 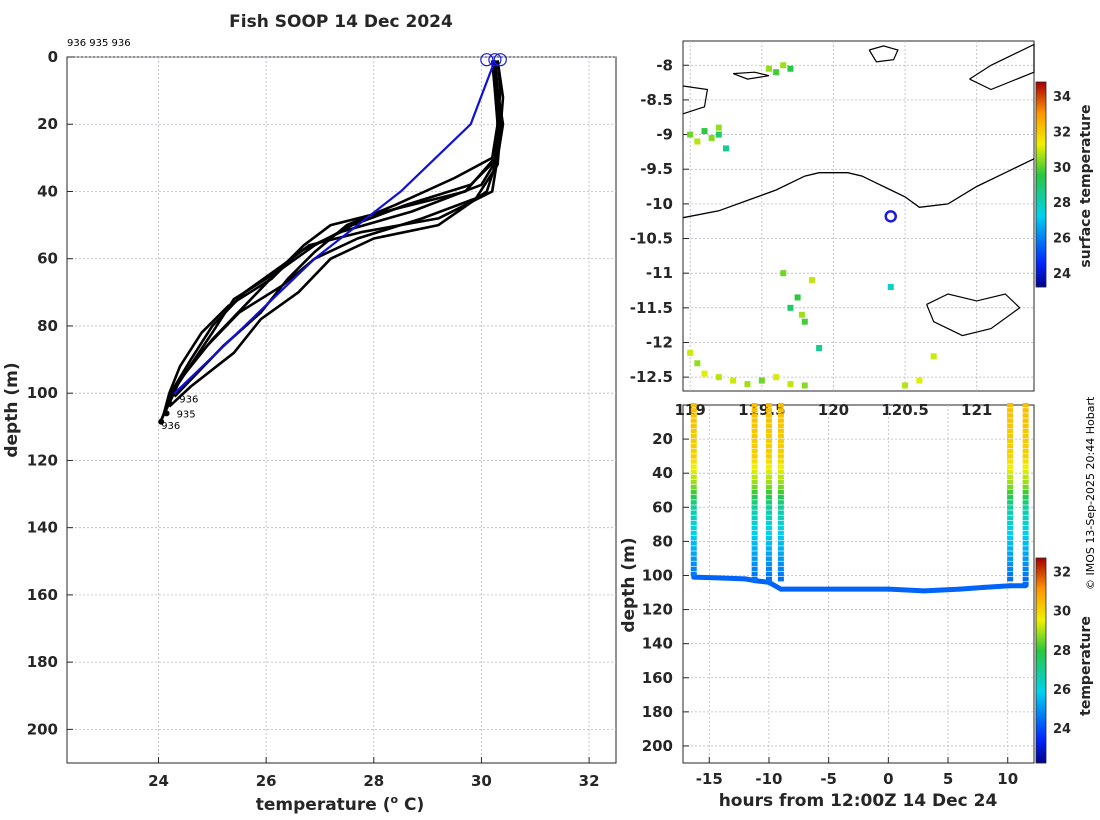 What do you see at coordinates (487, 60) in the screenshot?
I see `surface-marker` at bounding box center [487, 60].